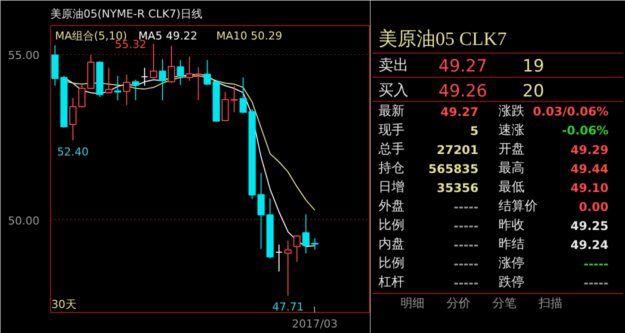  I want to click on text: 49.26, so click(463, 92).